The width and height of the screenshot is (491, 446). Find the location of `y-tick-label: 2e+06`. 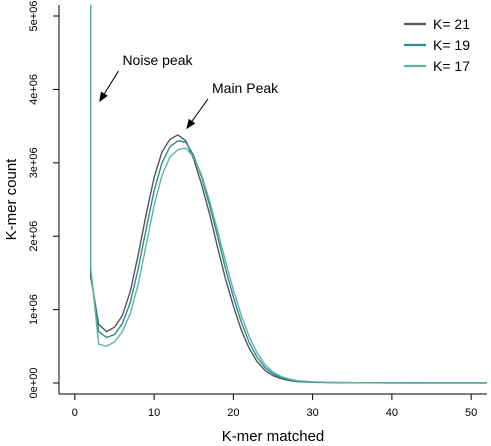

y-tick-label: 2e+06 is located at coordinates (34, 236).